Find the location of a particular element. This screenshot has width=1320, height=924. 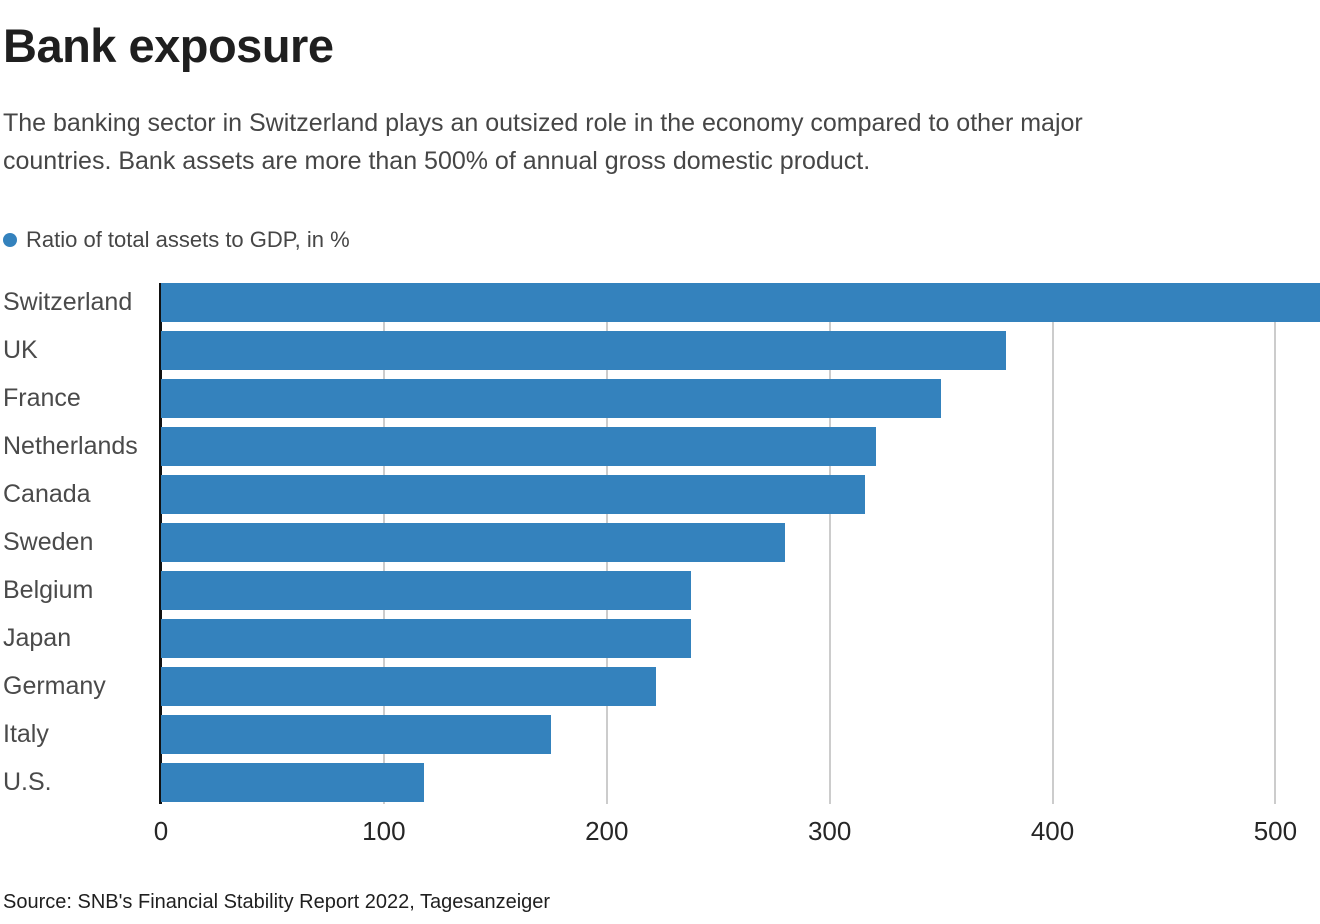

category-label: Italy is located at coordinates (26, 734).